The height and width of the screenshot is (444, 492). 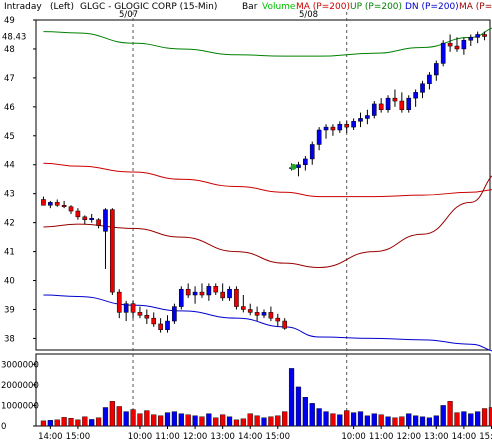 What do you see at coordinates (128, 15) in the screenshot?
I see `date-label-1: 5/07` at bounding box center [128, 15].